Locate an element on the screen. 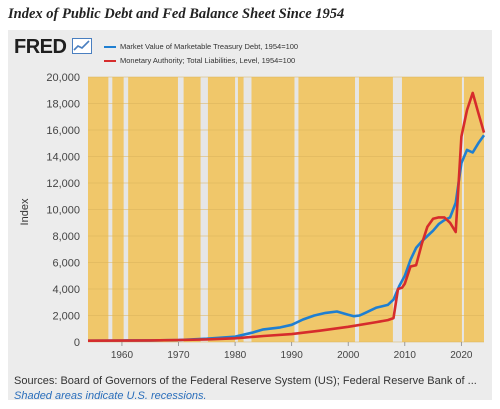 This screenshot has width=500, height=409. legend-swatch-red is located at coordinates (110, 61).